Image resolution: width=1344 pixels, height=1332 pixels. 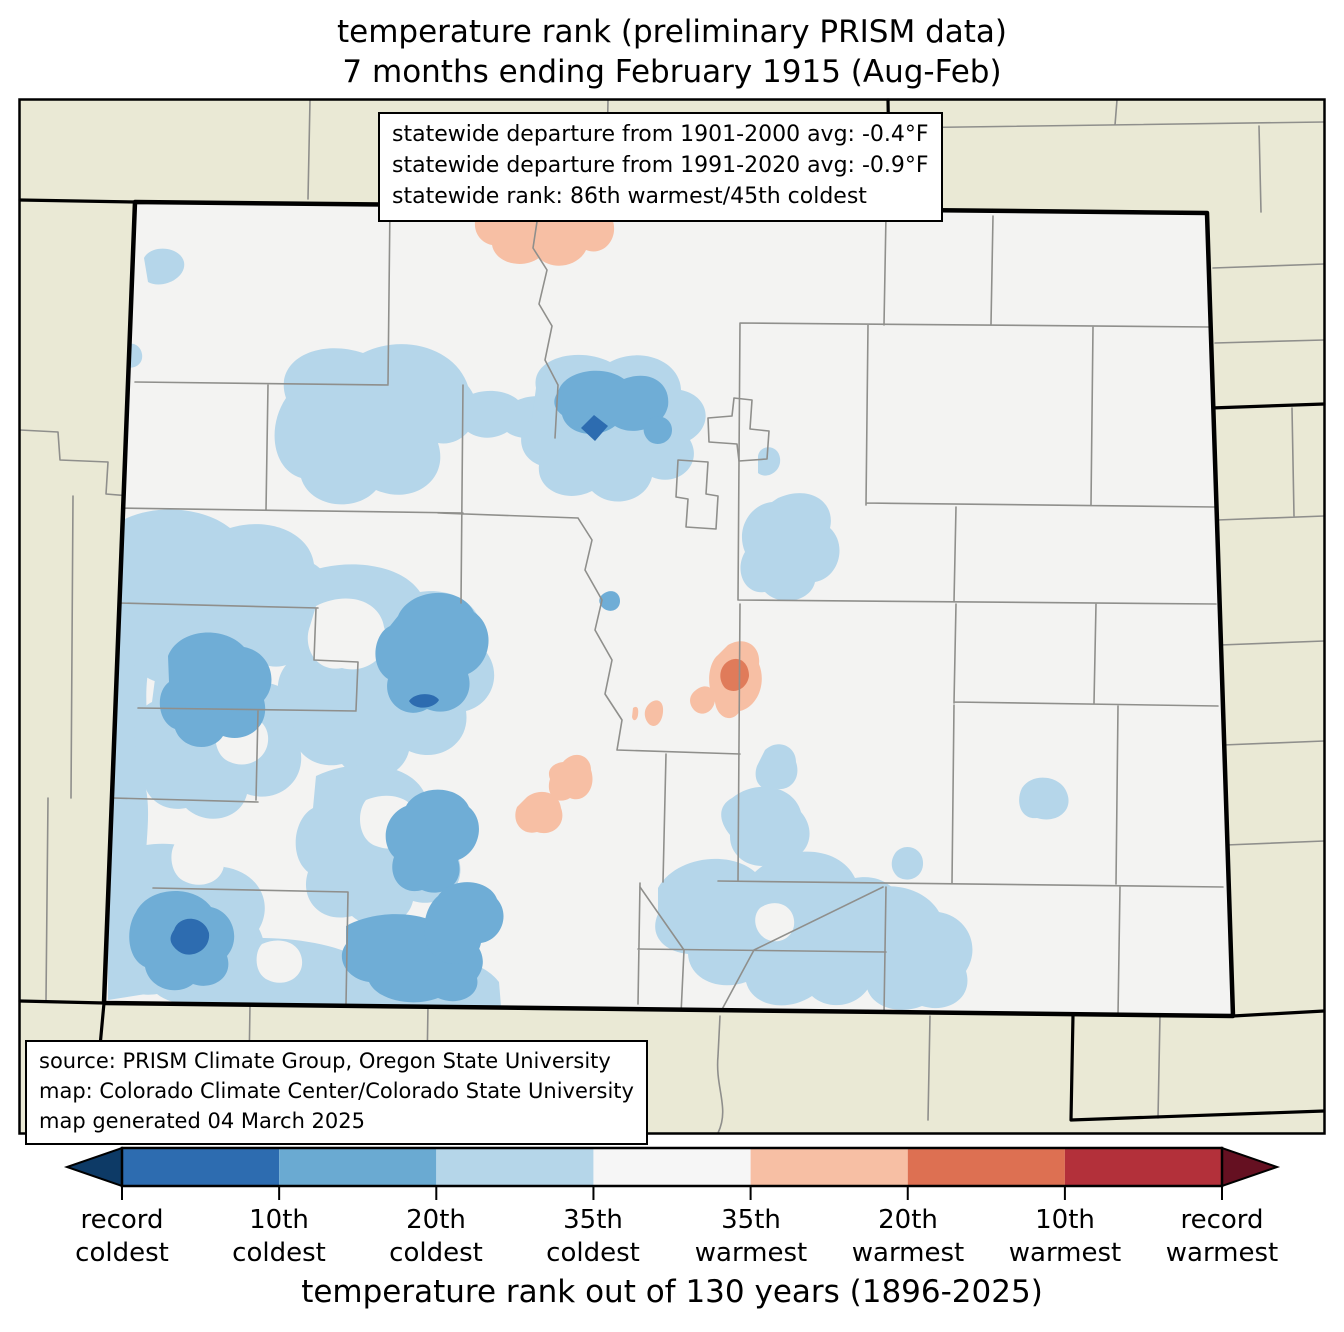 I want to click on tick-label-10th-warmest: 10th warmest, so click(x=1065, y=1236).